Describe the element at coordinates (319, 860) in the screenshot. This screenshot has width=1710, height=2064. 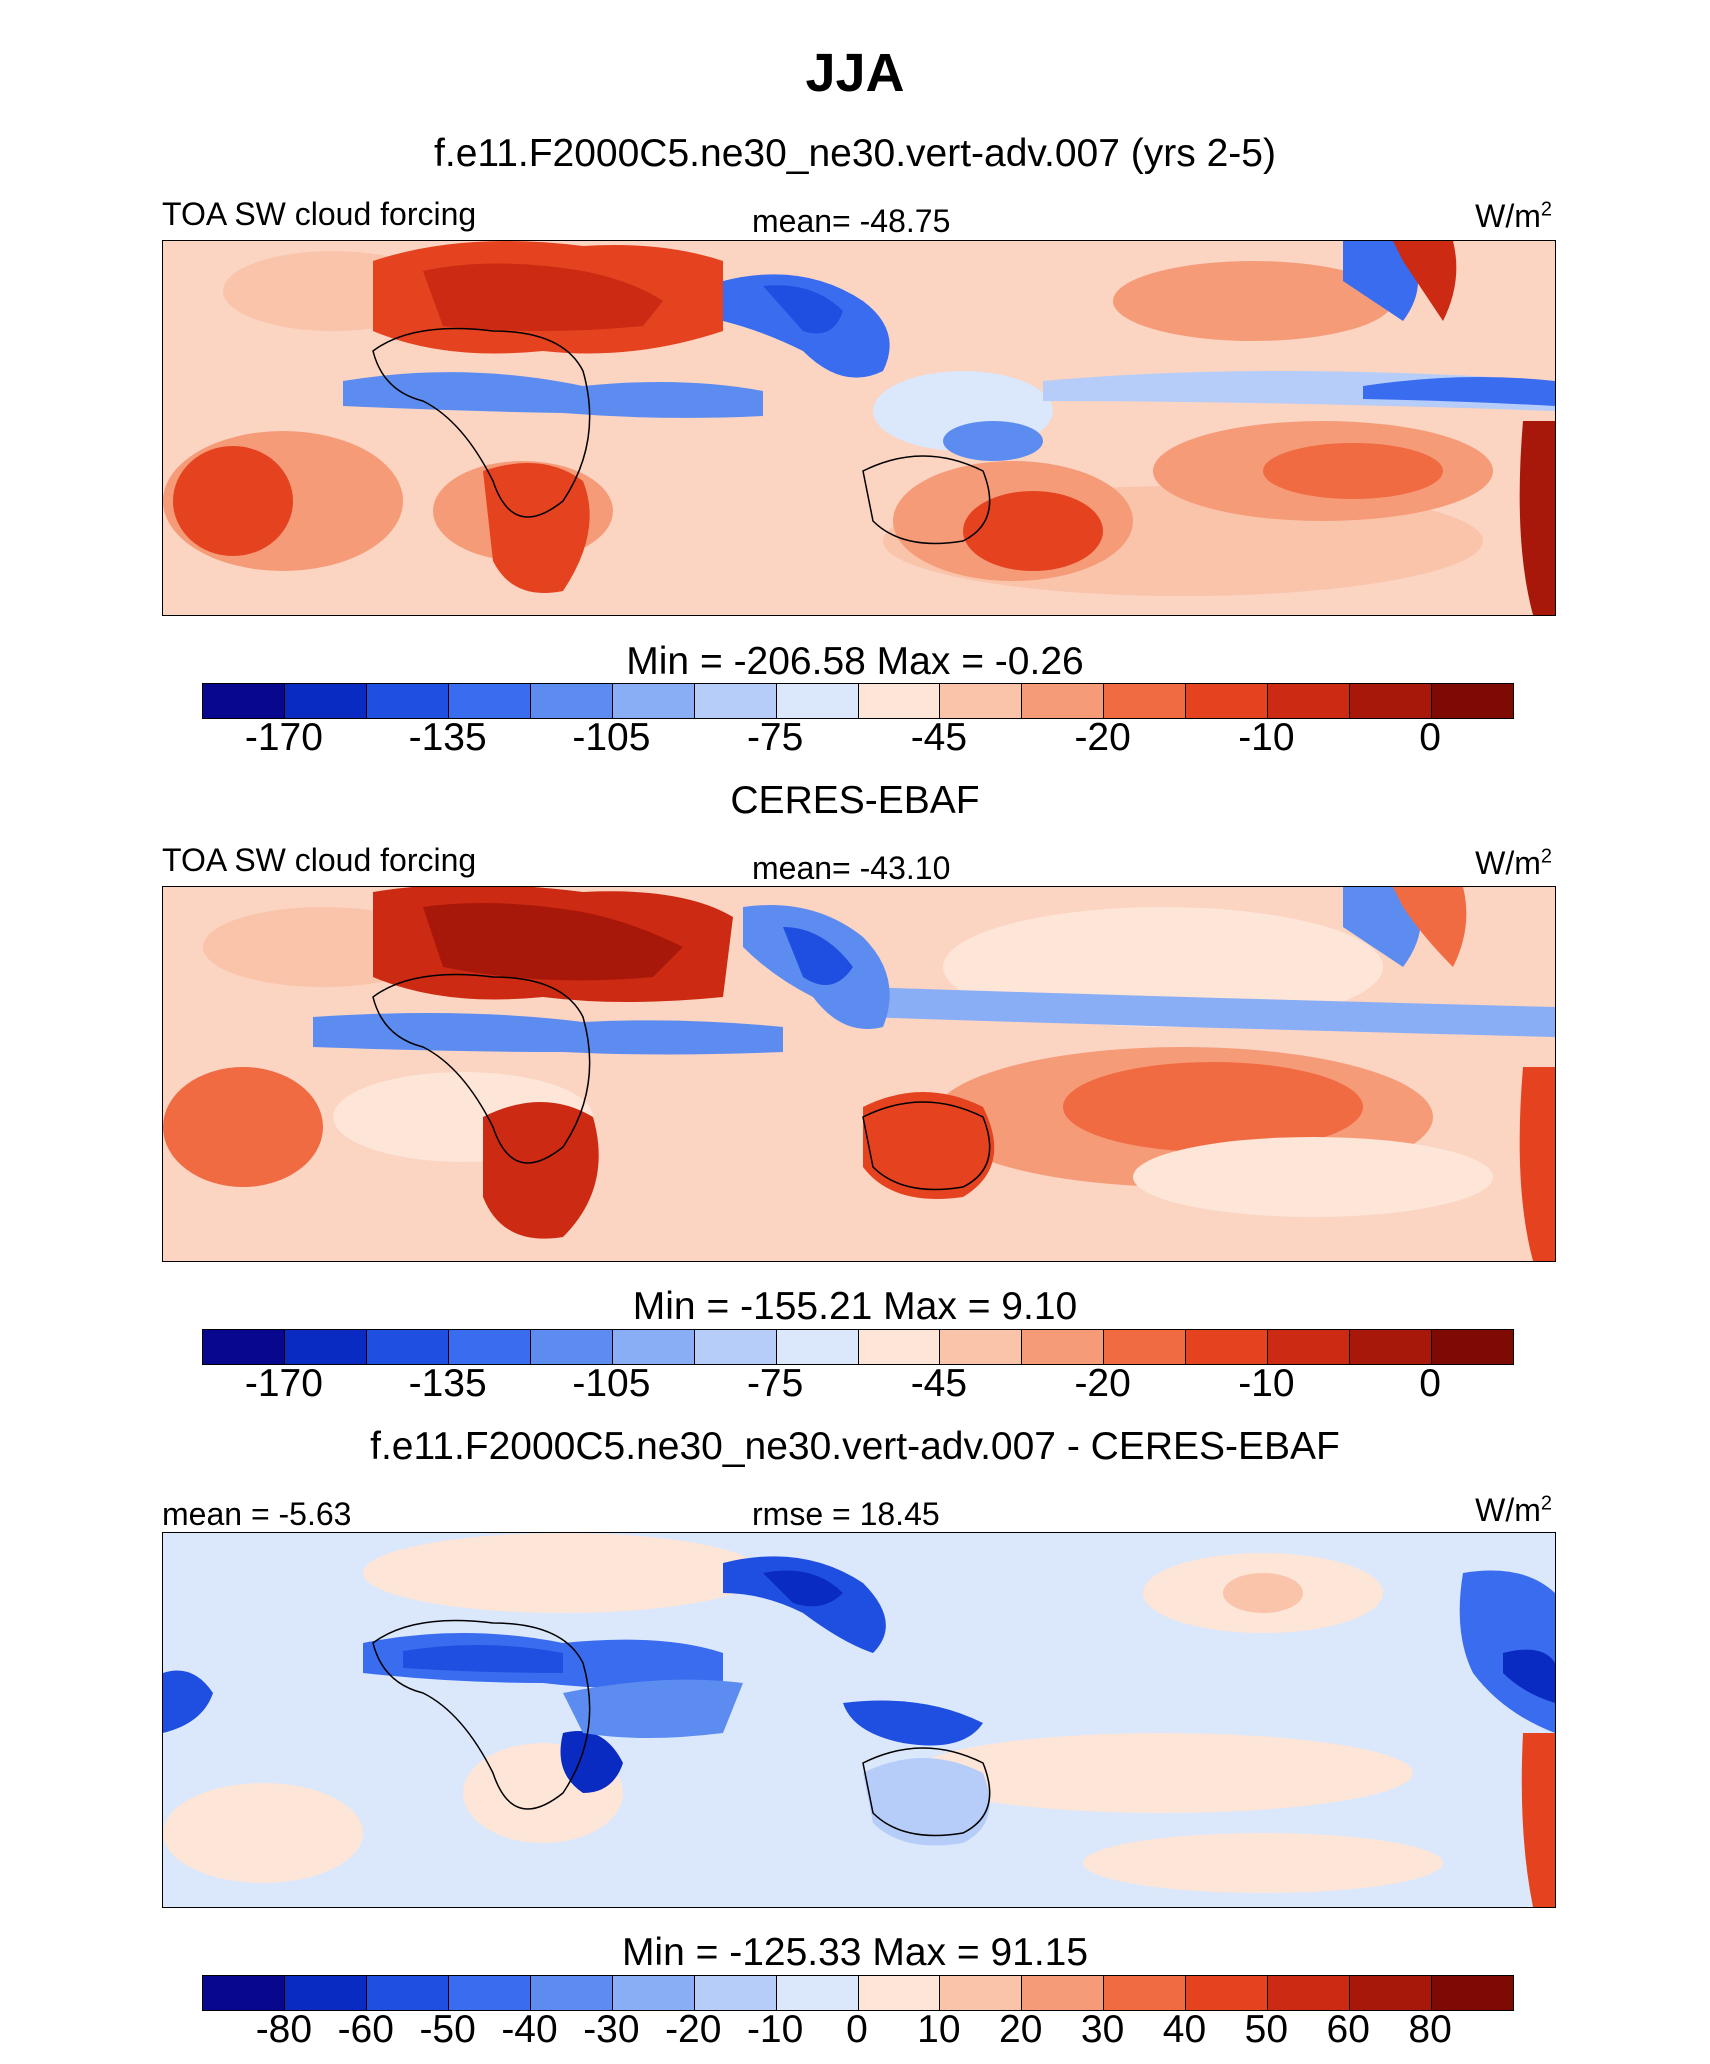
I see `panel-2-variable-label: TOA SW cloud forcing` at that location.